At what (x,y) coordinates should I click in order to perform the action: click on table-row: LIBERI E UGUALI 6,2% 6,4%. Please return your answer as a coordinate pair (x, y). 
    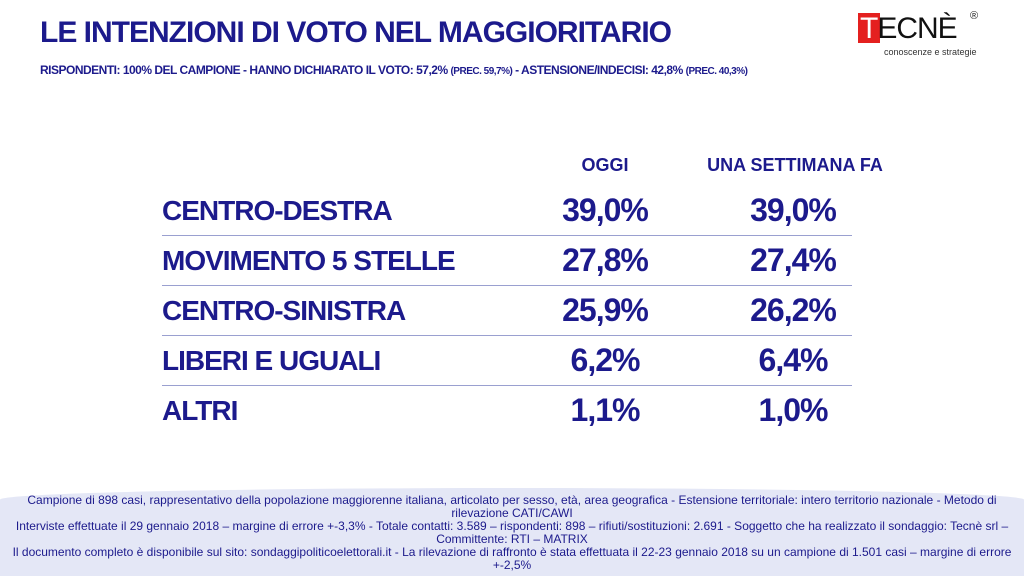
    Looking at the image, I should click on (507, 361).